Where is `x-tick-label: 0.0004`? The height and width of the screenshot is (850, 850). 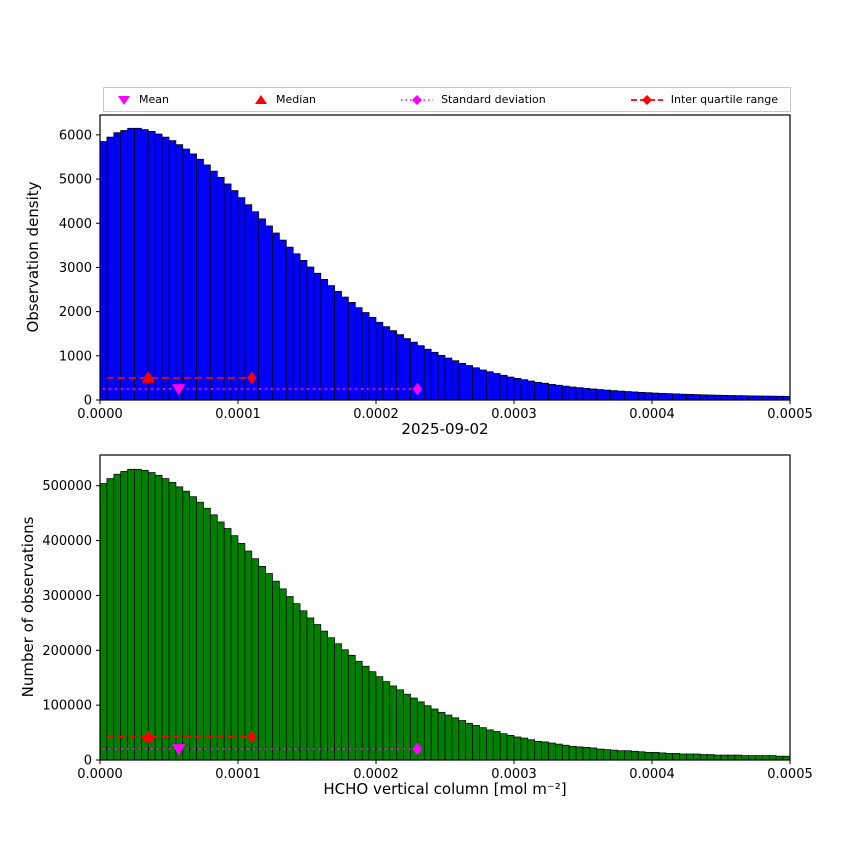 x-tick-label: 0.0004 is located at coordinates (652, 774).